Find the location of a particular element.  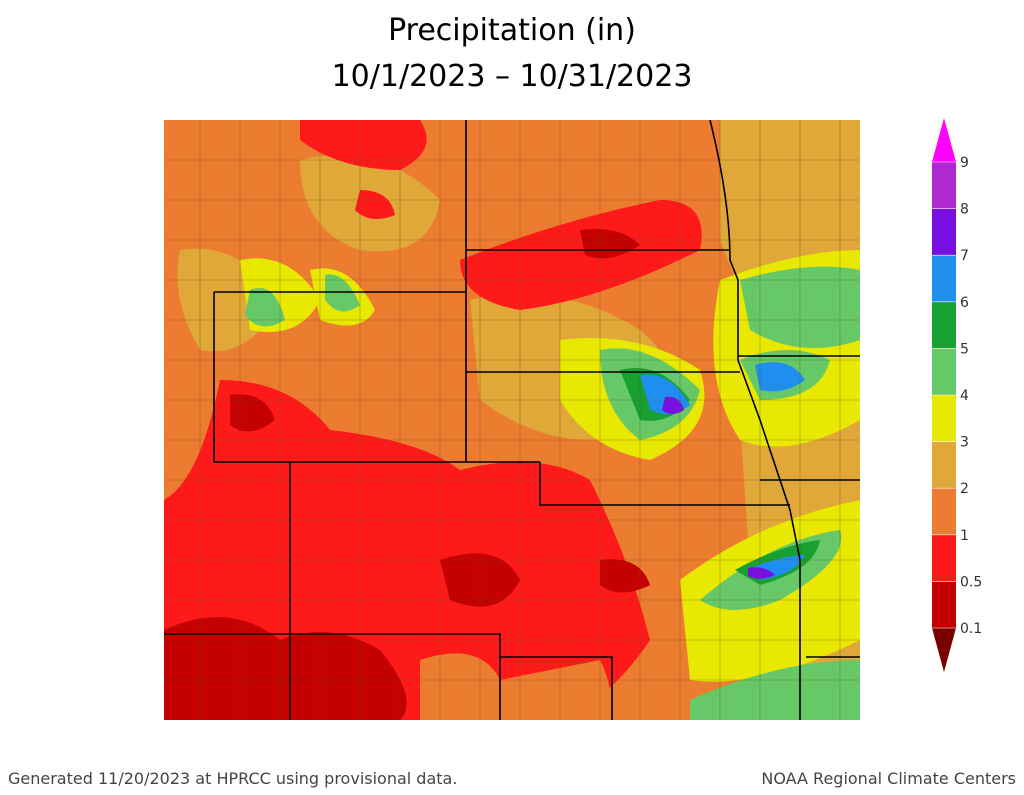

legend-arrow-top is located at coordinates (944, 140).